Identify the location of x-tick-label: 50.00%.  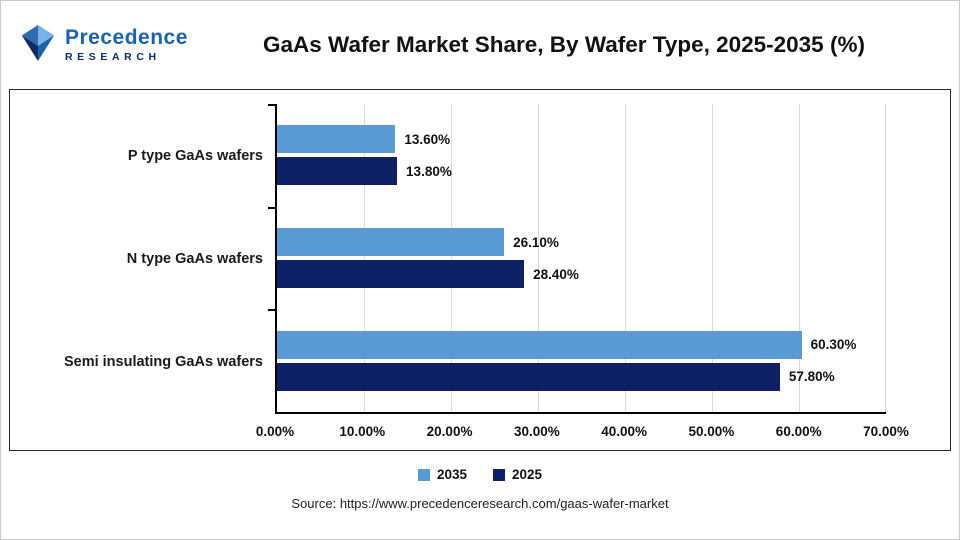
(711, 431).